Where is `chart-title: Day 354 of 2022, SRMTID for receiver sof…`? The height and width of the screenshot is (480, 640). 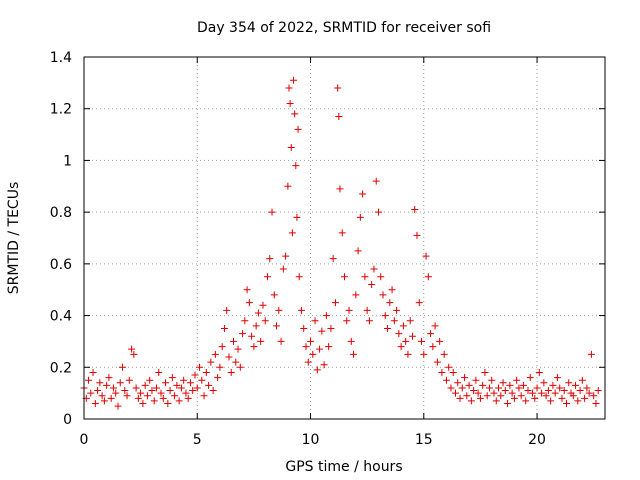
chart-title: Day 354 of 2022, SRMTID for receiver sof… is located at coordinates (344, 28).